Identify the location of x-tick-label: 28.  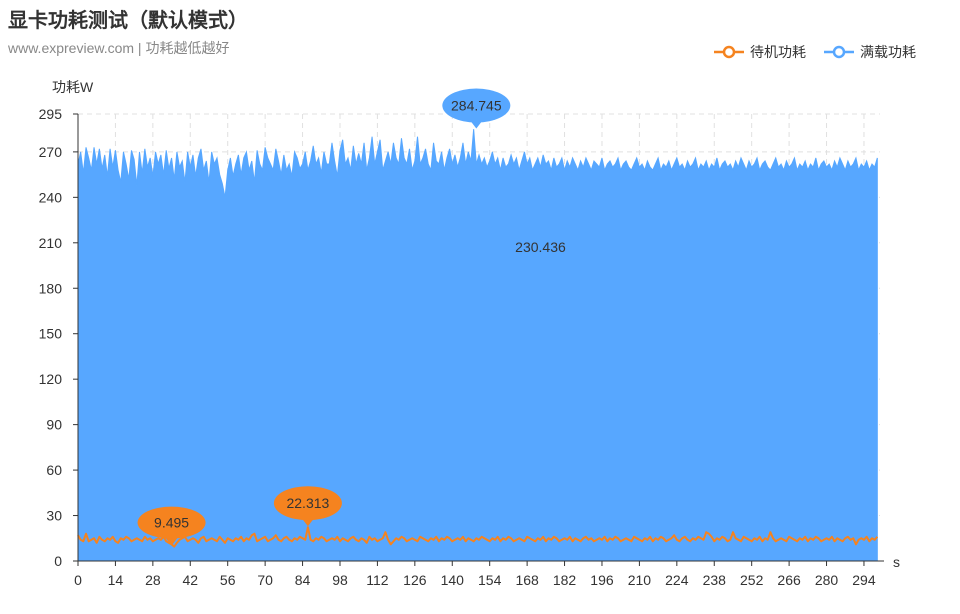
(153, 580).